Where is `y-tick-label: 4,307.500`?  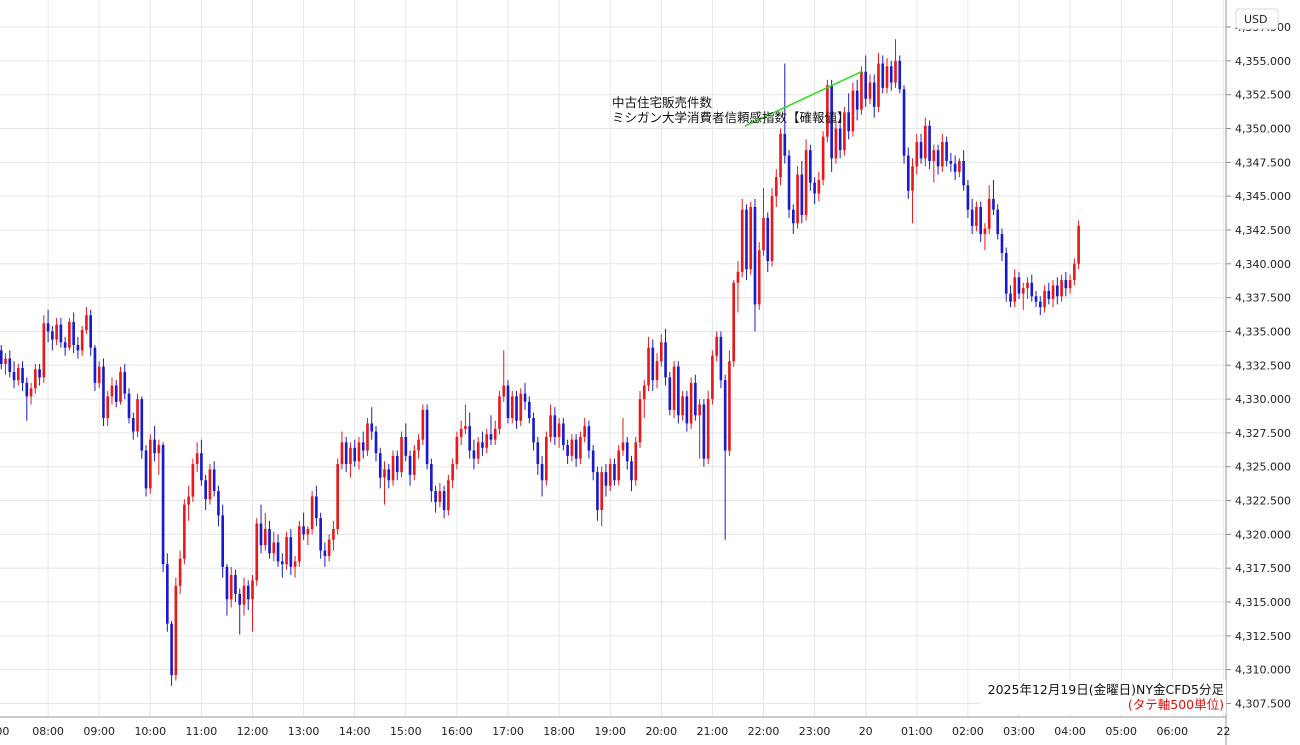
y-tick-label: 4,307.500 is located at coordinates (1263, 703).